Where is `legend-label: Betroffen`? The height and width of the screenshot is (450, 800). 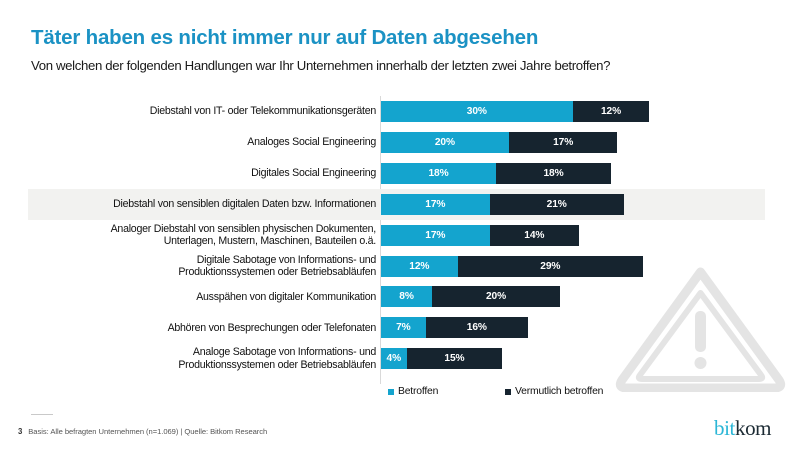
legend-label: Betroffen is located at coordinates (418, 391).